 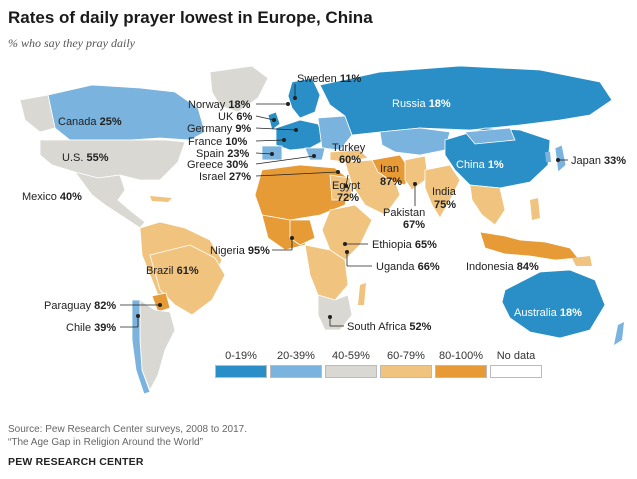 What do you see at coordinates (351, 364) in the screenshot?
I see `legend-item: 40-59%` at bounding box center [351, 364].